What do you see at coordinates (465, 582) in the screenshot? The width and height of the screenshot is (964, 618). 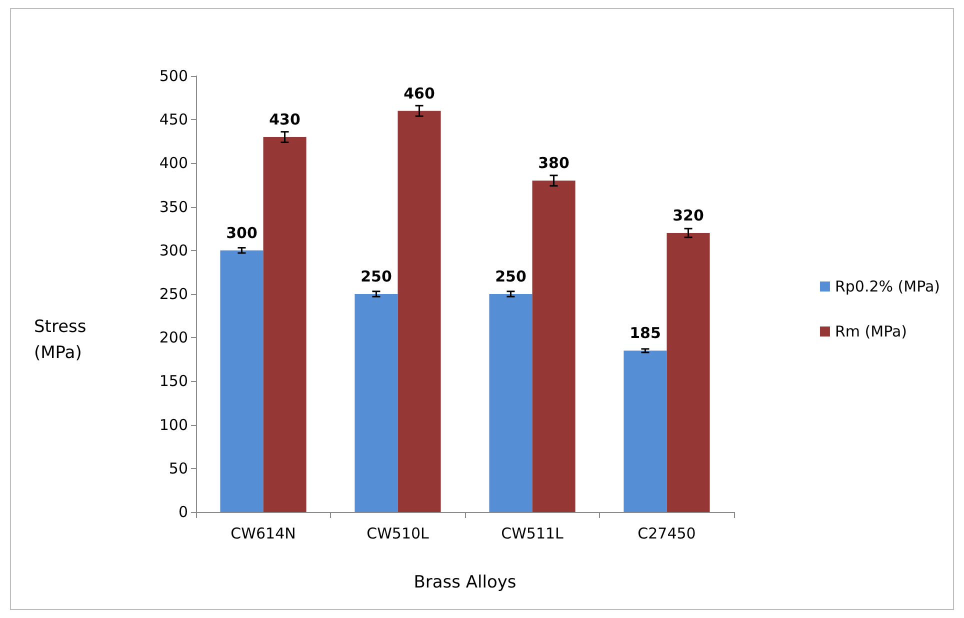 I see `x-axis-title: Brass Alloys` at bounding box center [465, 582].